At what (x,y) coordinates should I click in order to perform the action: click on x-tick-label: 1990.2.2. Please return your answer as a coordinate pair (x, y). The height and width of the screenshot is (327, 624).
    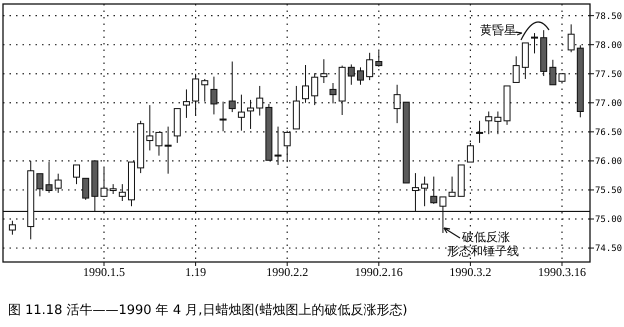
    Looking at the image, I should click on (287, 272).